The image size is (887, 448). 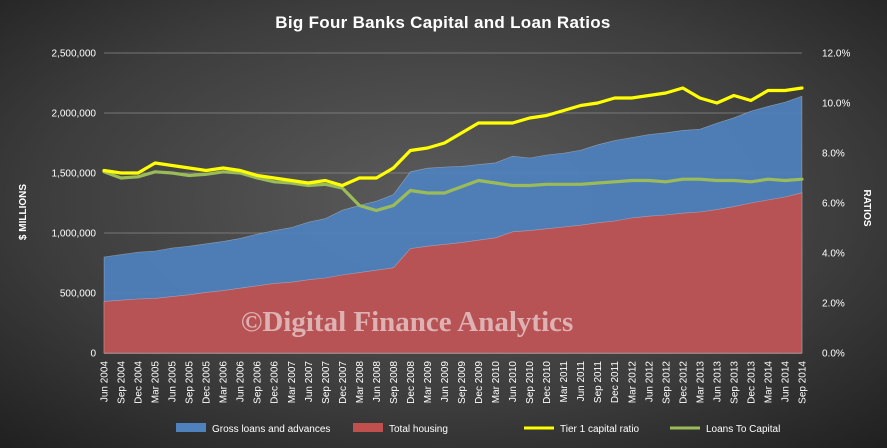 I want to click on x-tick-label: Jun 2013, so click(x=717, y=382).